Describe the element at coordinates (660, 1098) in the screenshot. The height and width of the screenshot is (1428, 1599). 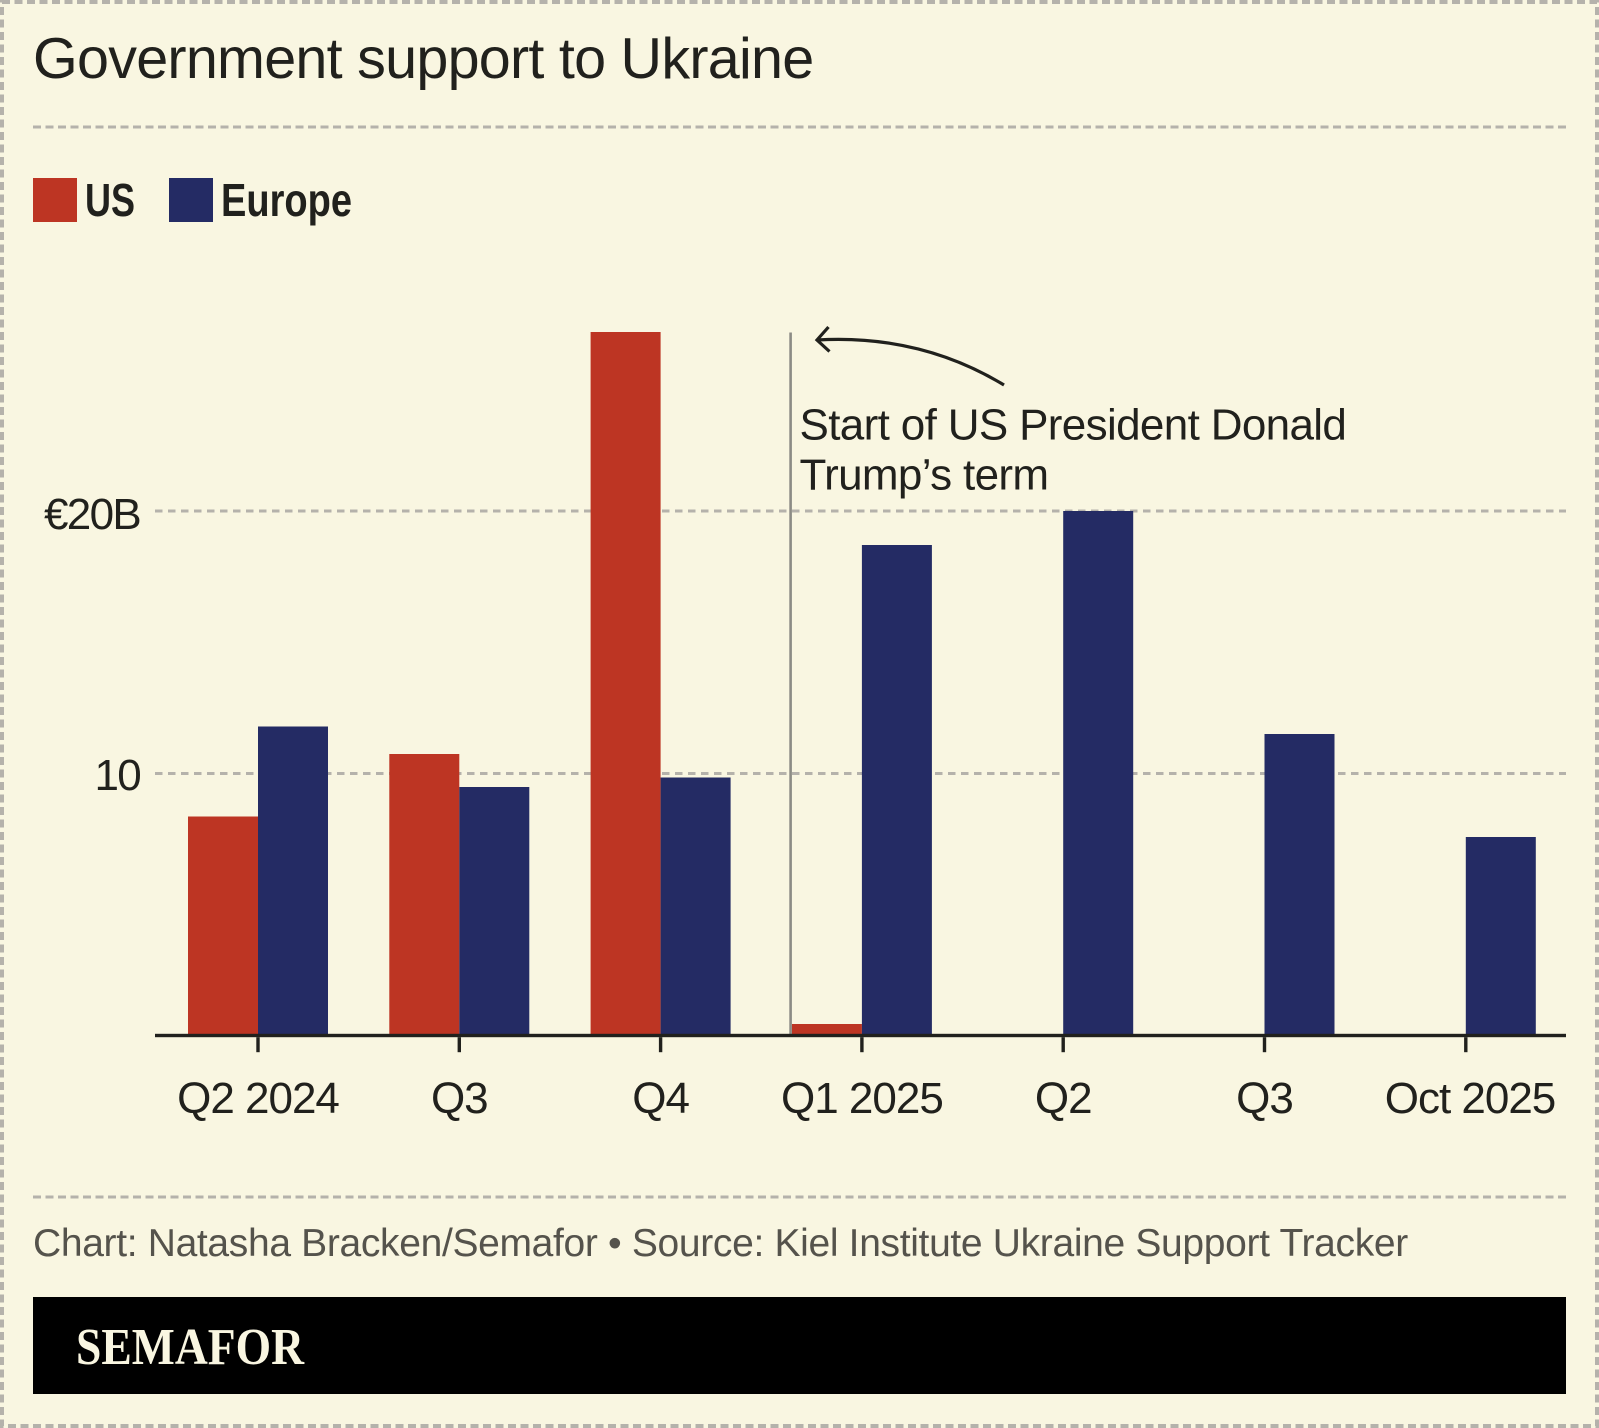
I see `svg-text: Q4` at that location.